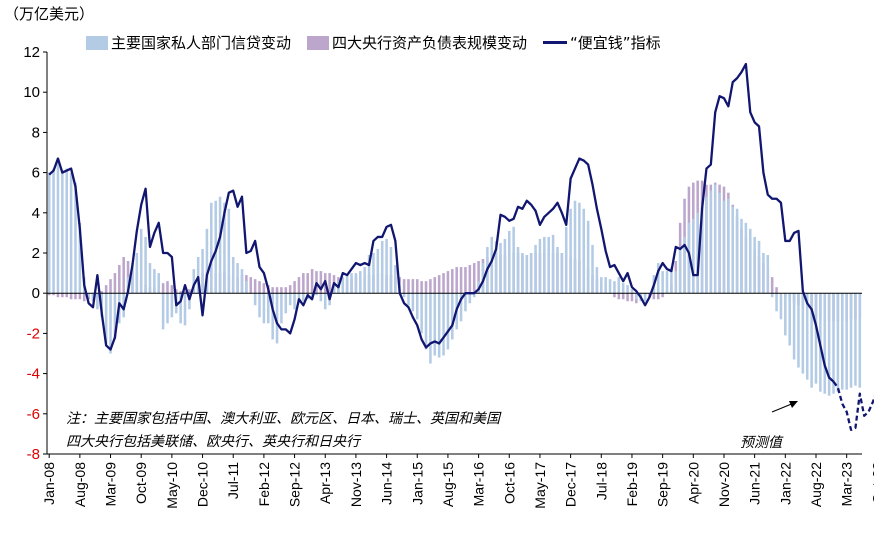 This screenshot has height=543, width=874. Describe the element at coordinates (663, 484) in the screenshot. I see `x-tick-label: Sep-19` at that location.